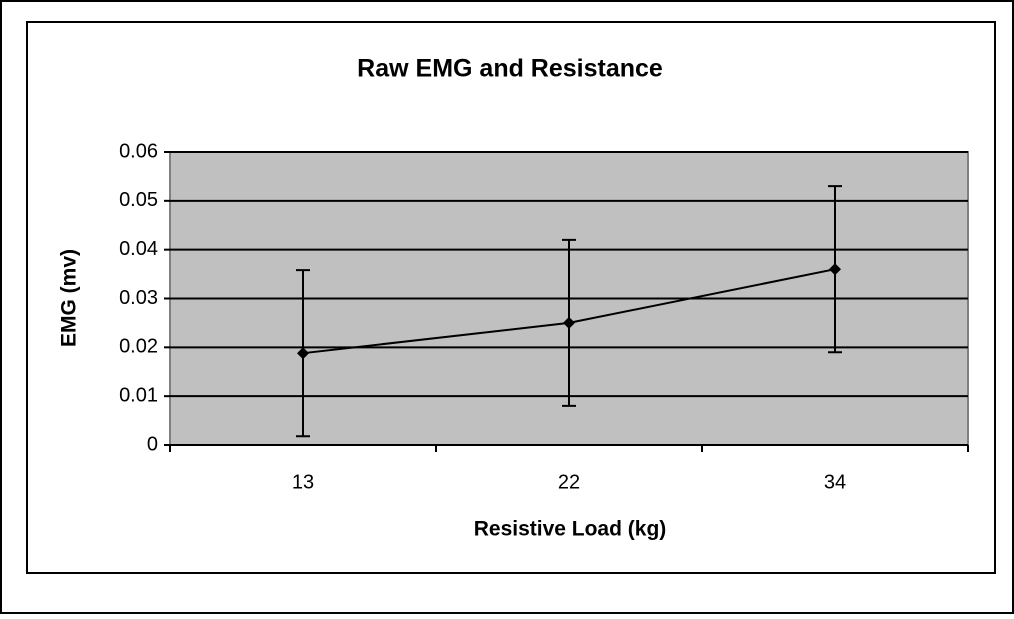 The image size is (1014, 619). Describe the element at coordinates (138, 395) in the screenshot. I see `y-tick-label: 0.01` at that location.